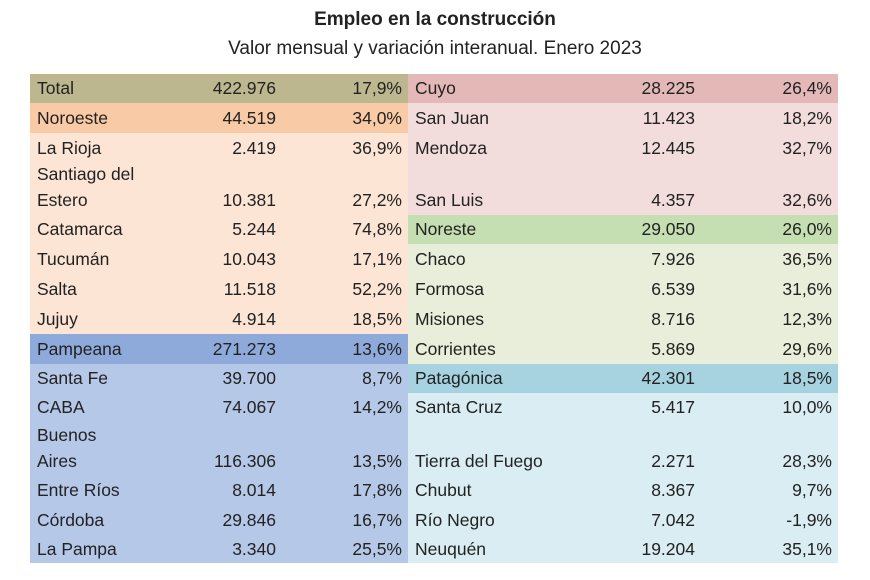 The image size is (870, 580). What do you see at coordinates (249, 118) in the screenshot?
I see `employment-value: 44.519` at bounding box center [249, 118].